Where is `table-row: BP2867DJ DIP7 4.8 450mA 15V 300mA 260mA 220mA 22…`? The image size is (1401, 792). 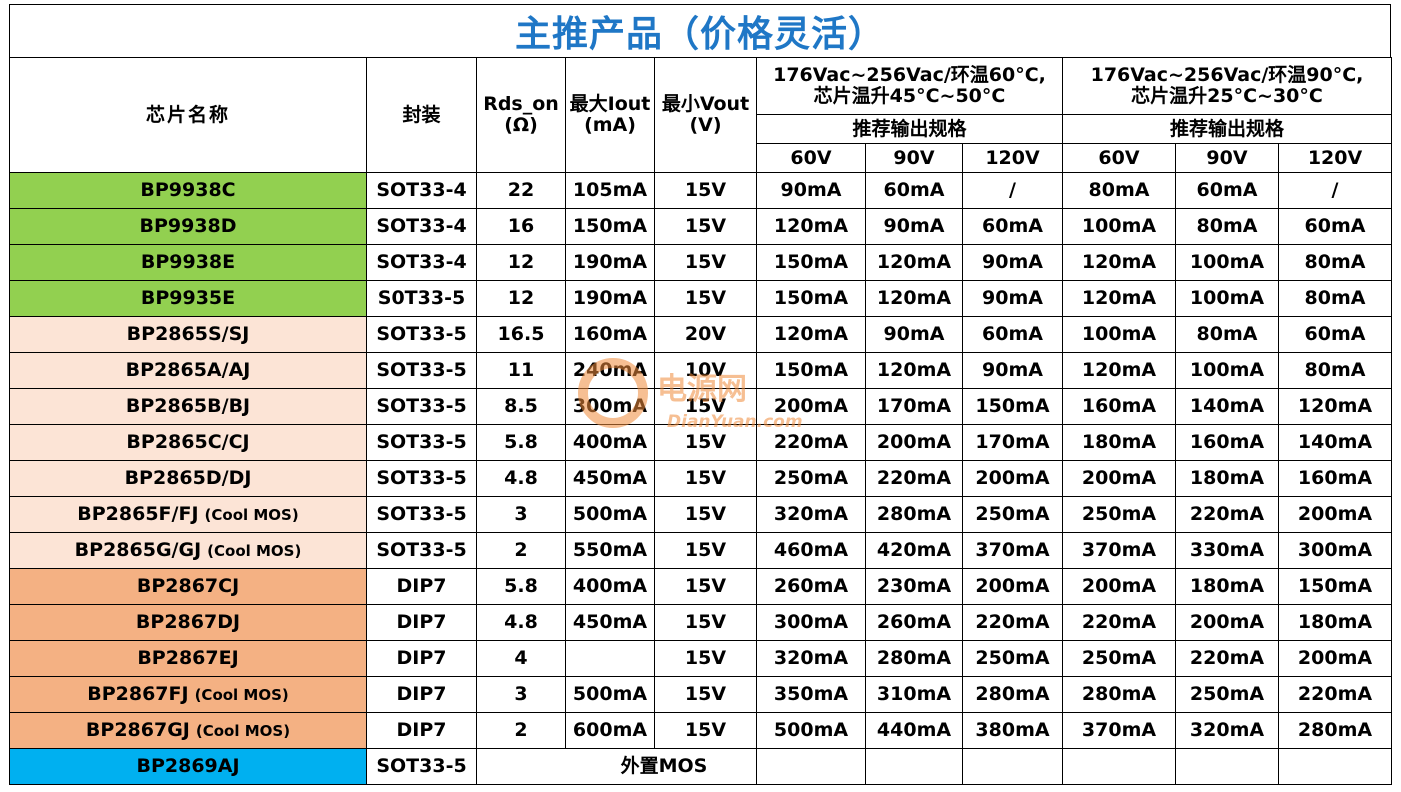
table-row: BP2867DJ DIP7 4.8 450mA 15V 300mA 260mA 220mA 22… is located at coordinates (700, 622).